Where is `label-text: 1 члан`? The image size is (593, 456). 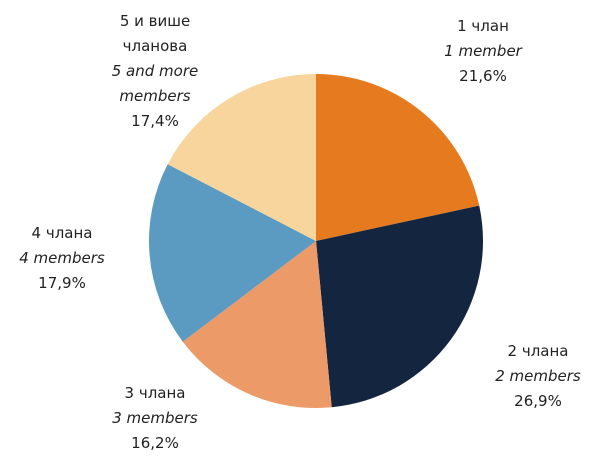
label-text: 1 члан is located at coordinates (483, 26).